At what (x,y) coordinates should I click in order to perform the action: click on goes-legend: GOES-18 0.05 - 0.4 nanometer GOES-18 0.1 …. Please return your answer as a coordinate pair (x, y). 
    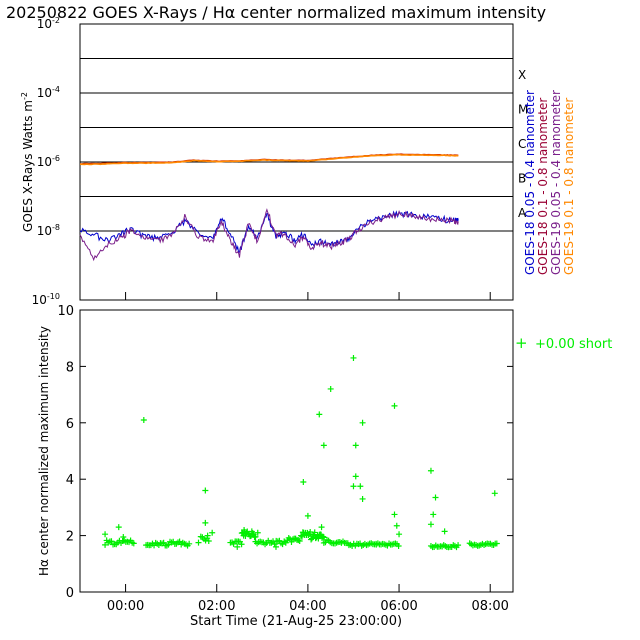
    Looking at the image, I should click on (549, 182).